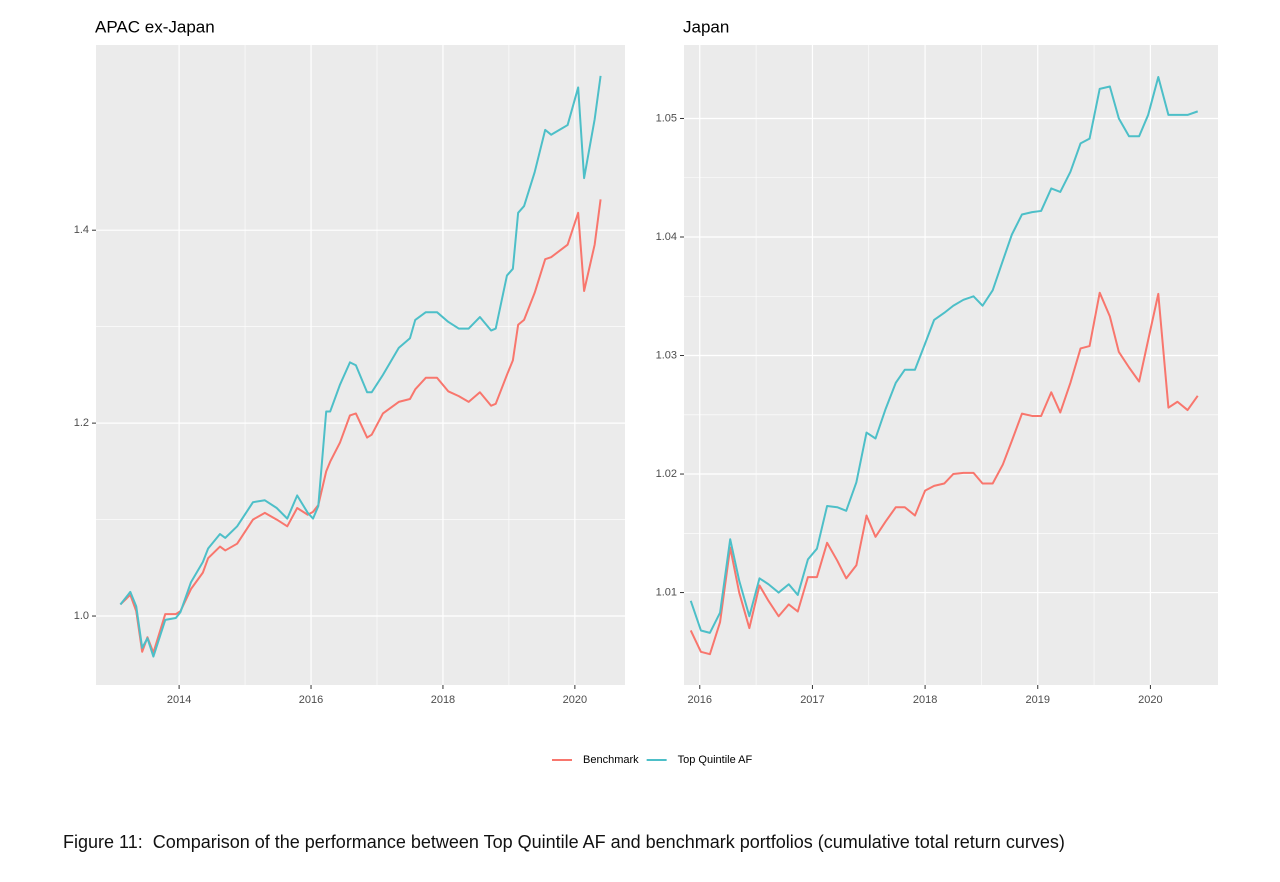  What do you see at coordinates (666, 118) in the screenshot?
I see `y-tick-label: 1.05` at bounding box center [666, 118].